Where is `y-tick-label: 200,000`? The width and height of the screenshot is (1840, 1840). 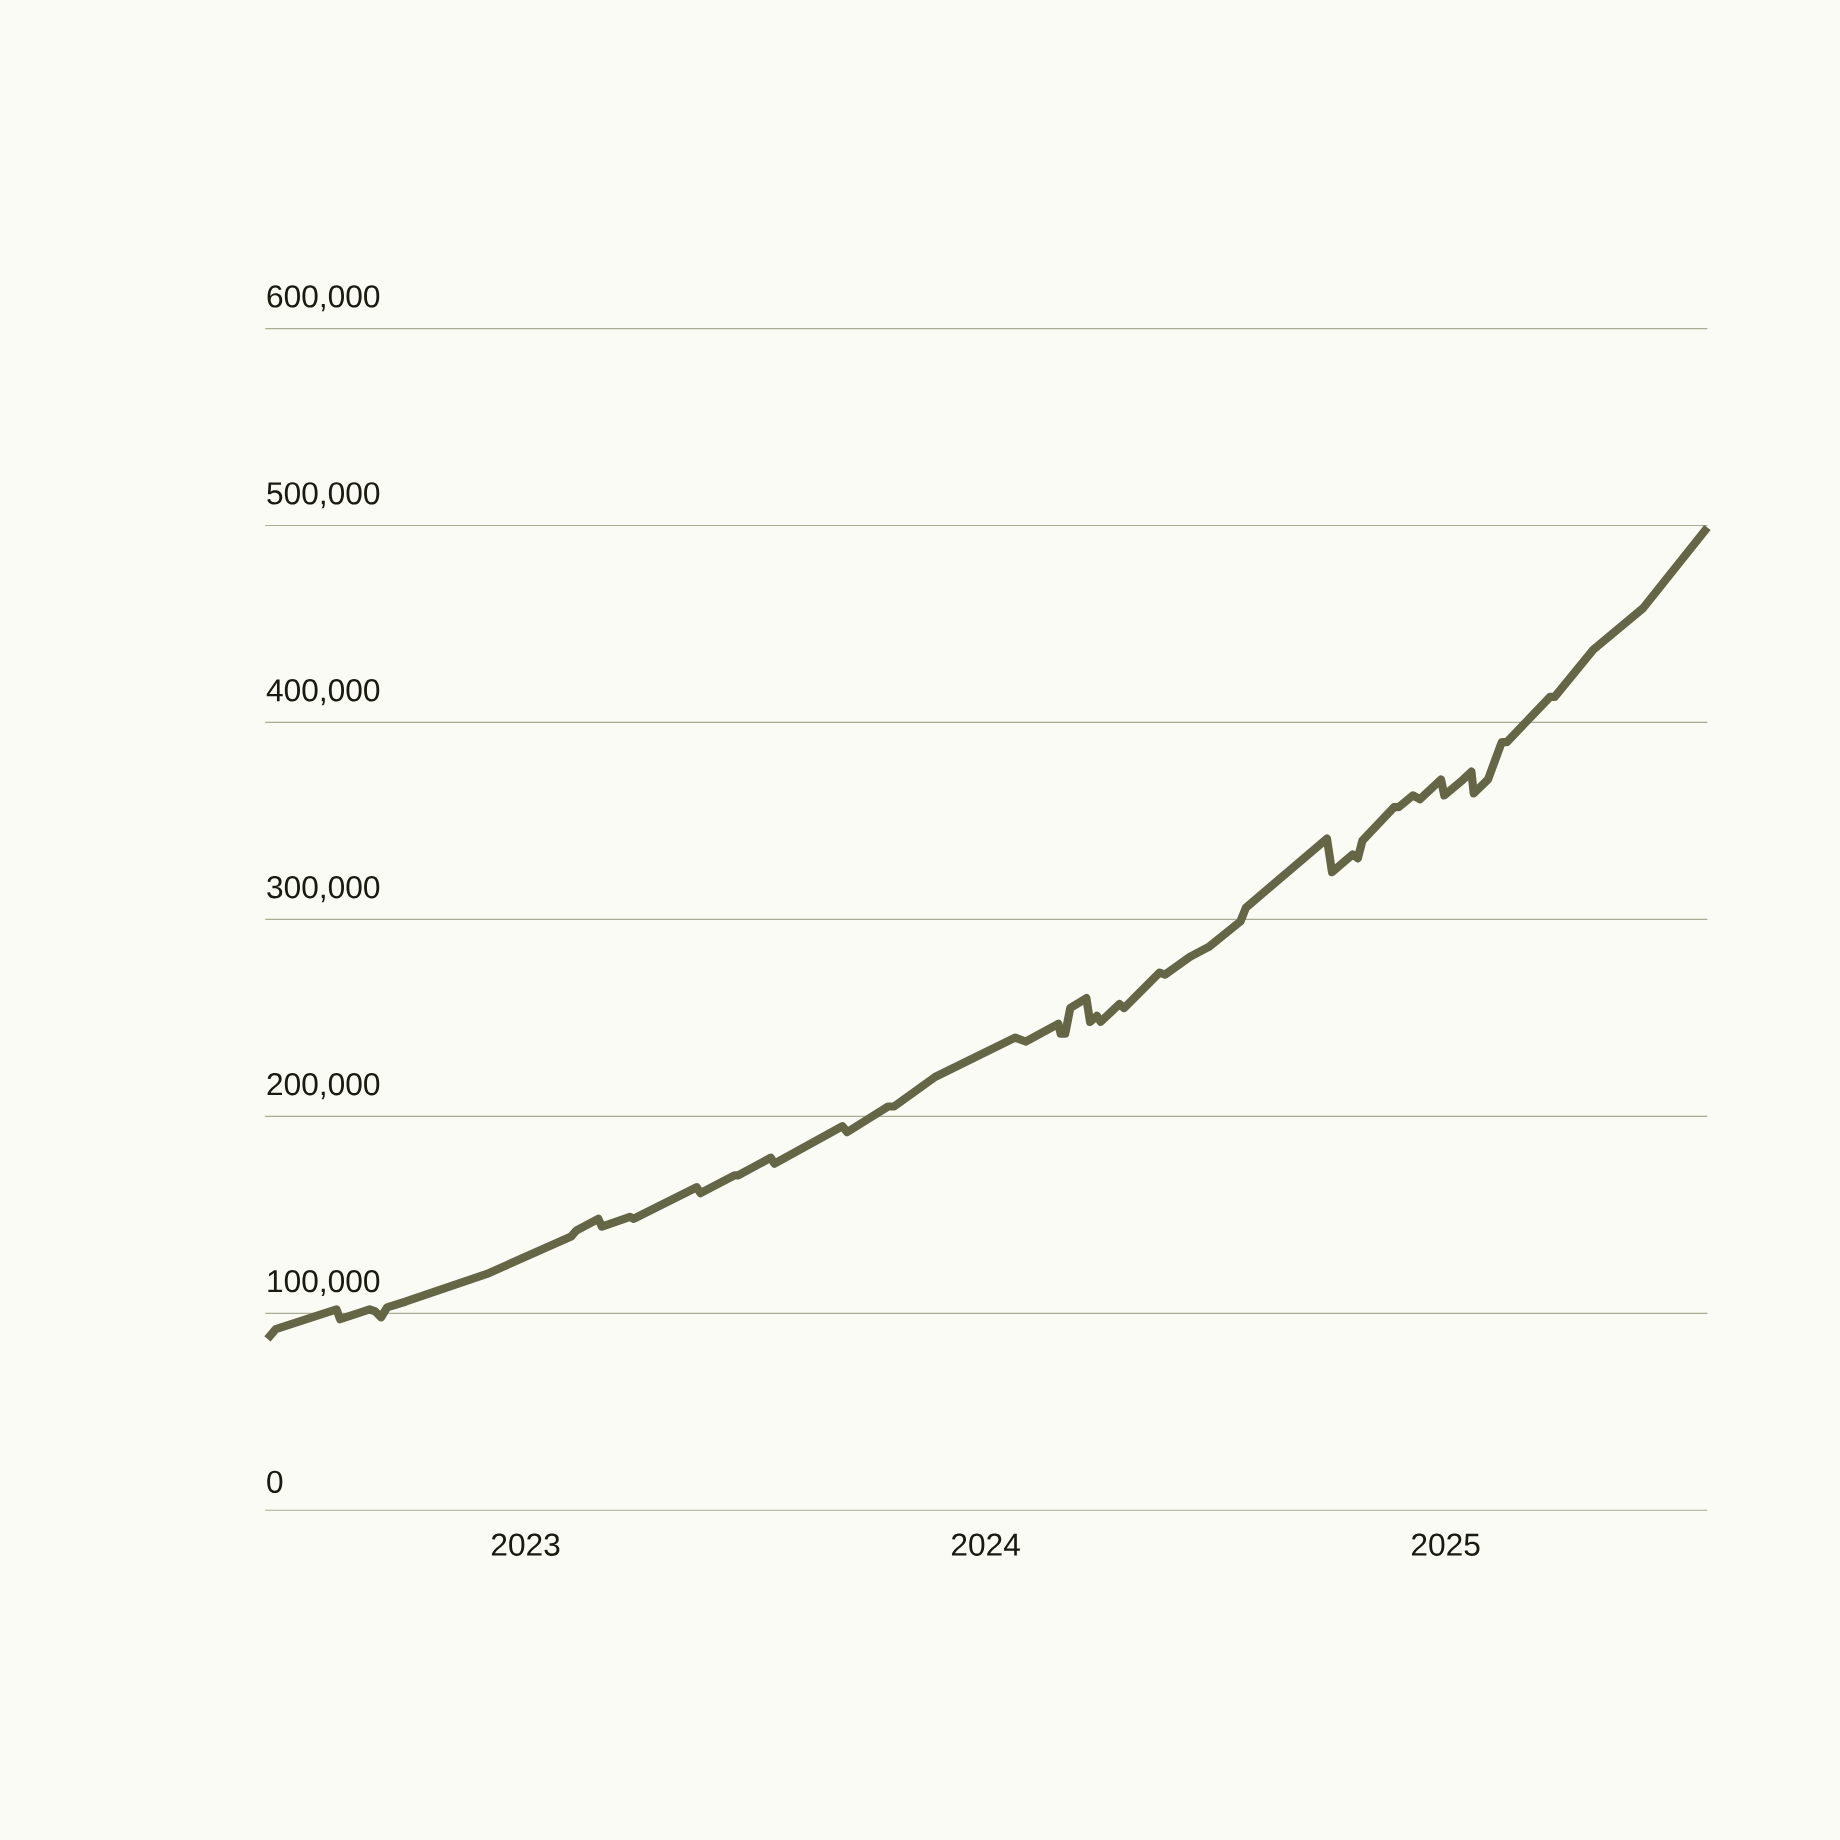 y-tick-label: 200,000 is located at coordinates (323, 1086).